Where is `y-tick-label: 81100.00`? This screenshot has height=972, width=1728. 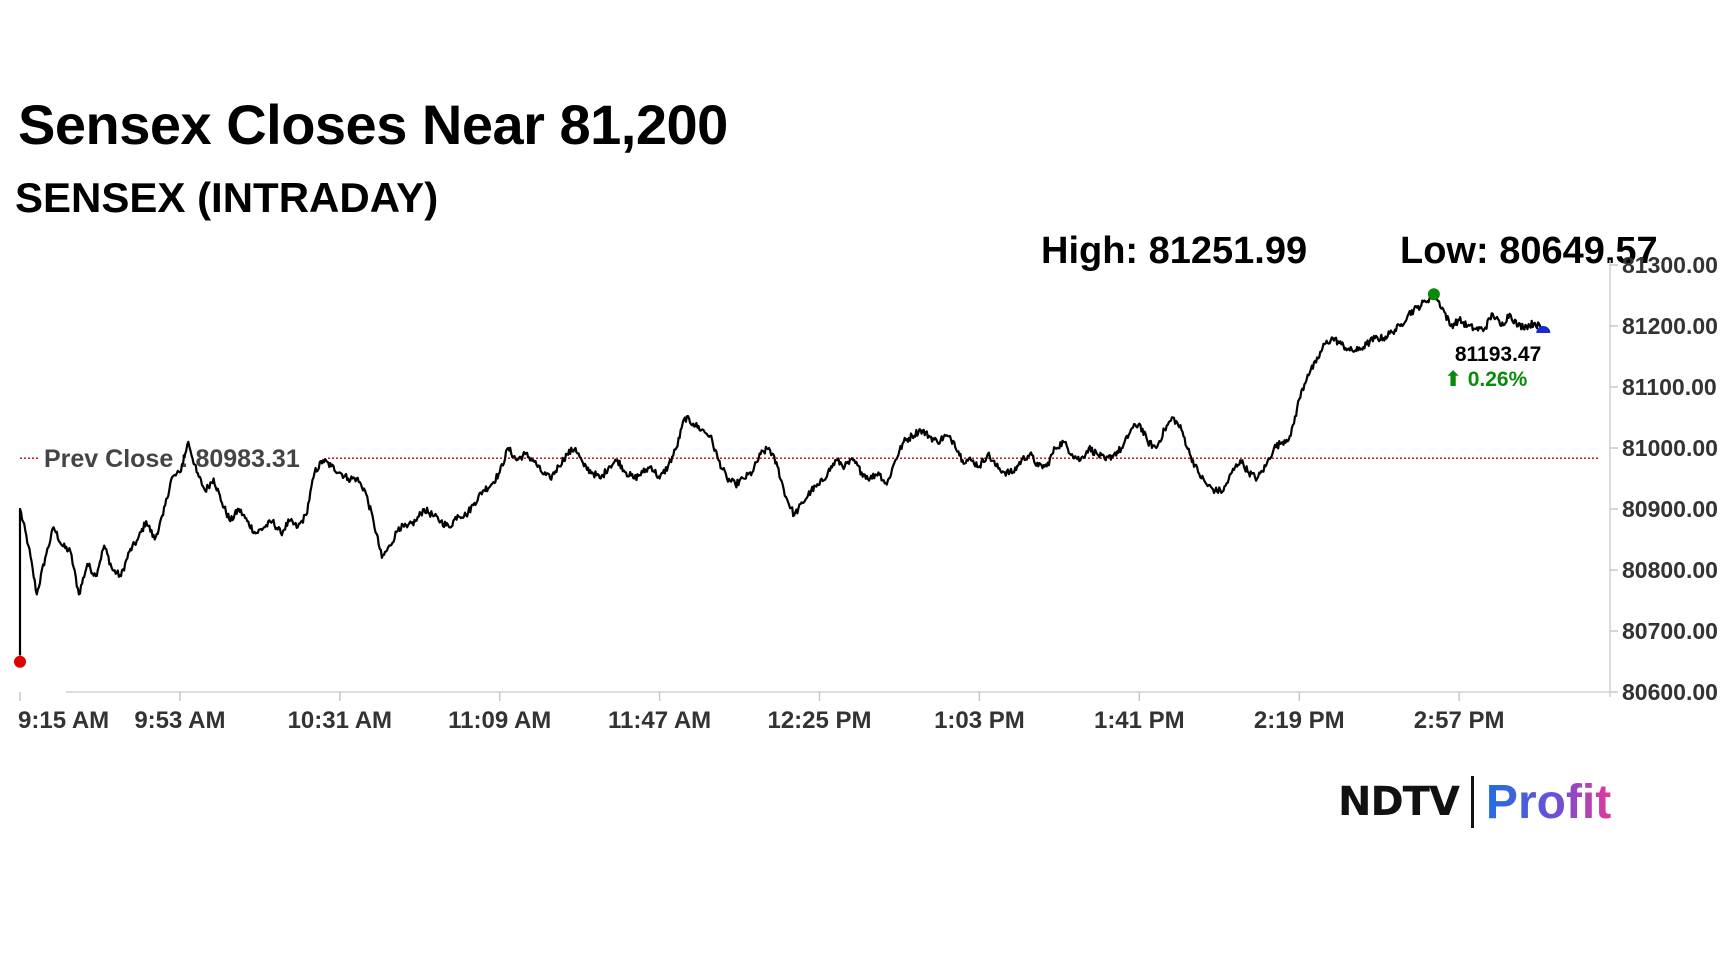
y-tick-label: 81100.00 is located at coordinates (1669, 387).